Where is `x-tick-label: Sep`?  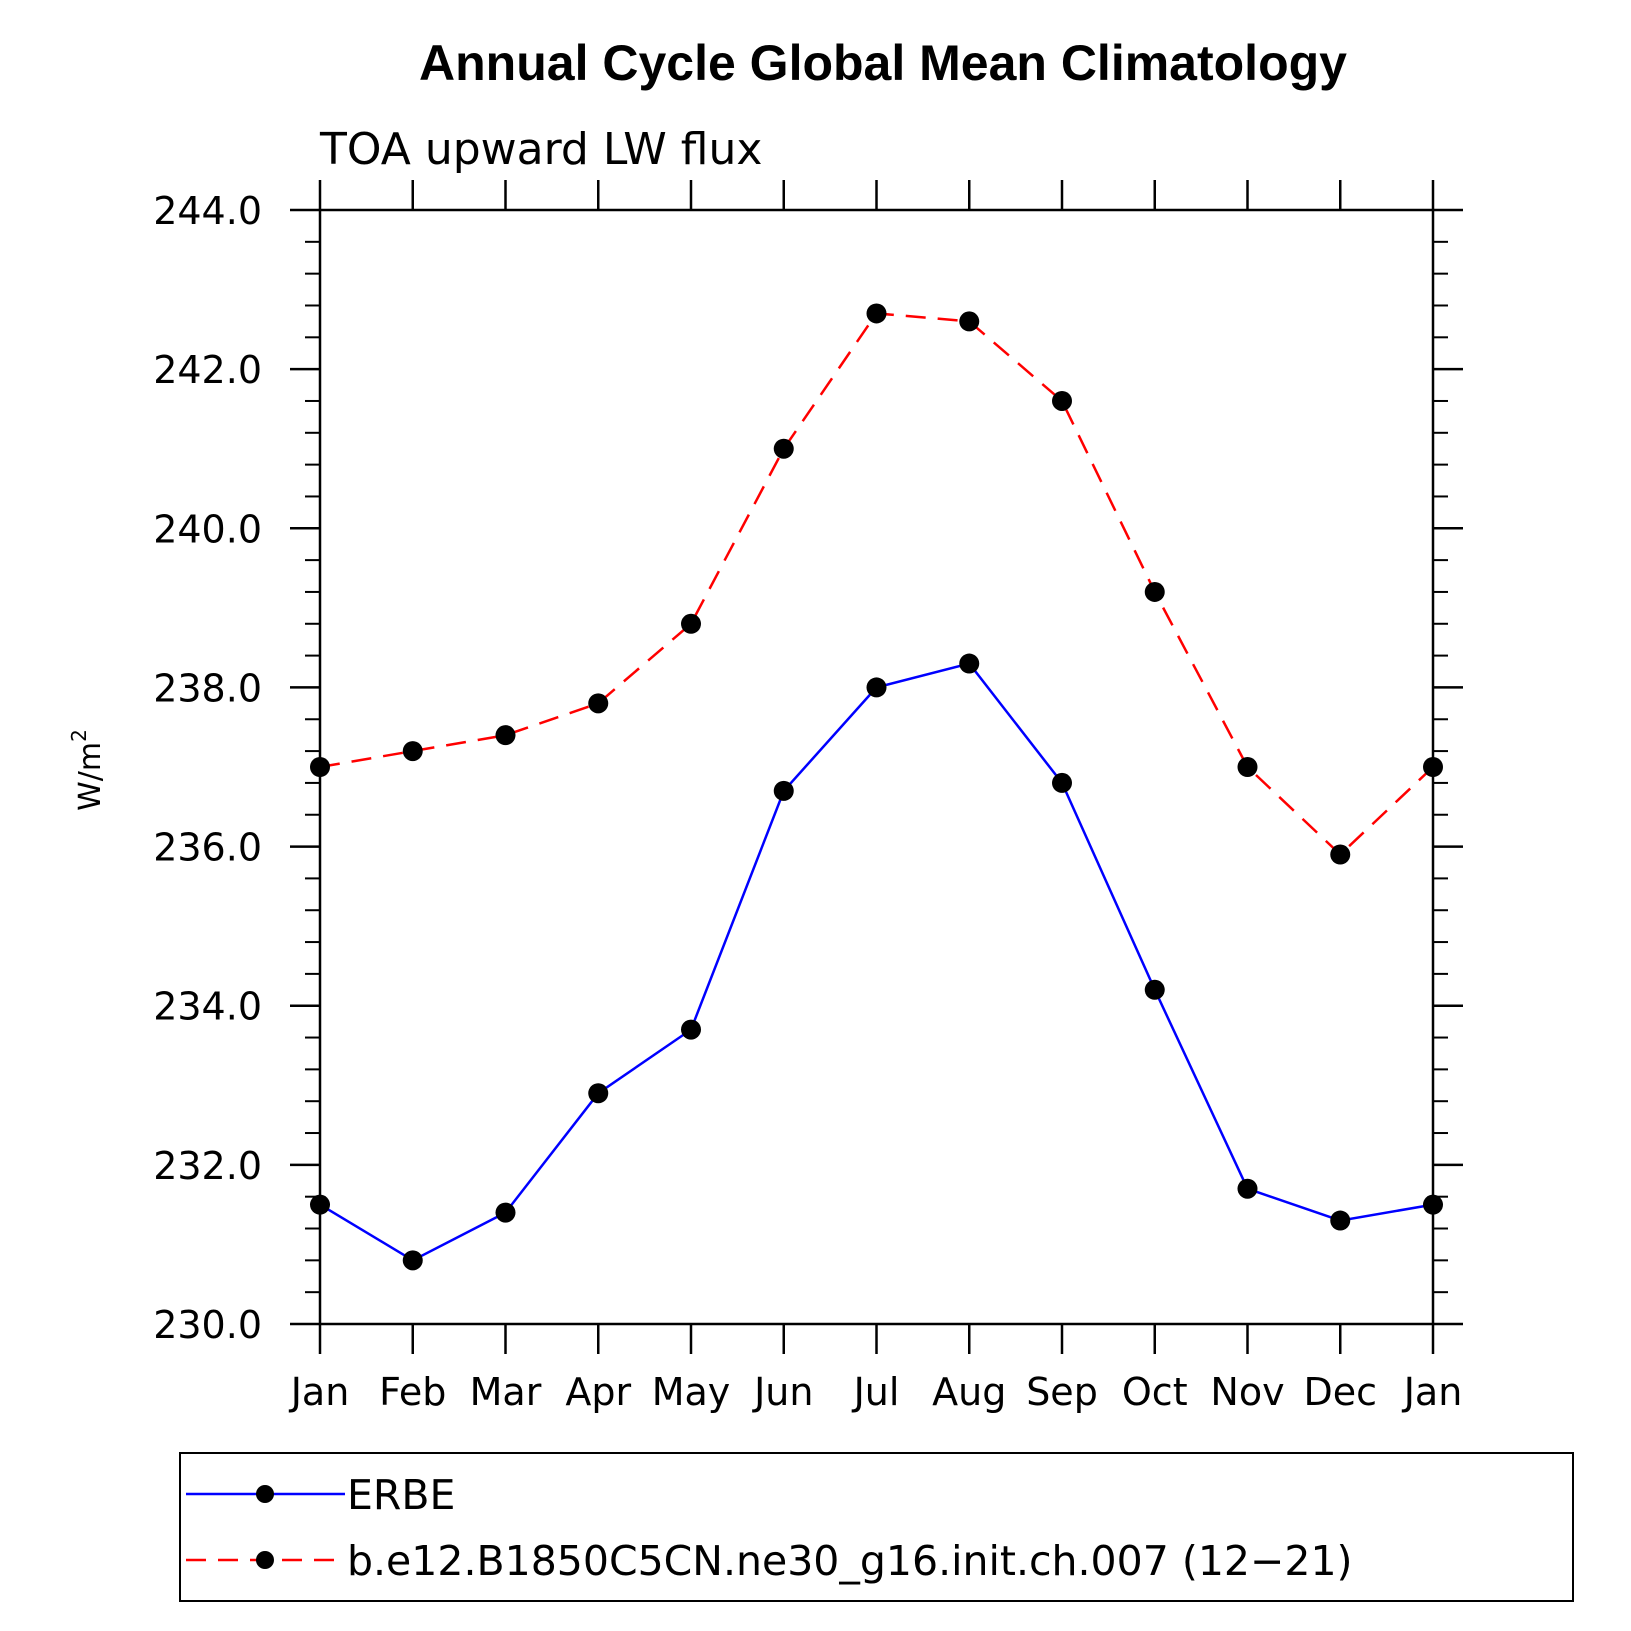
x-tick-label: Sep is located at coordinates (1062, 1392).